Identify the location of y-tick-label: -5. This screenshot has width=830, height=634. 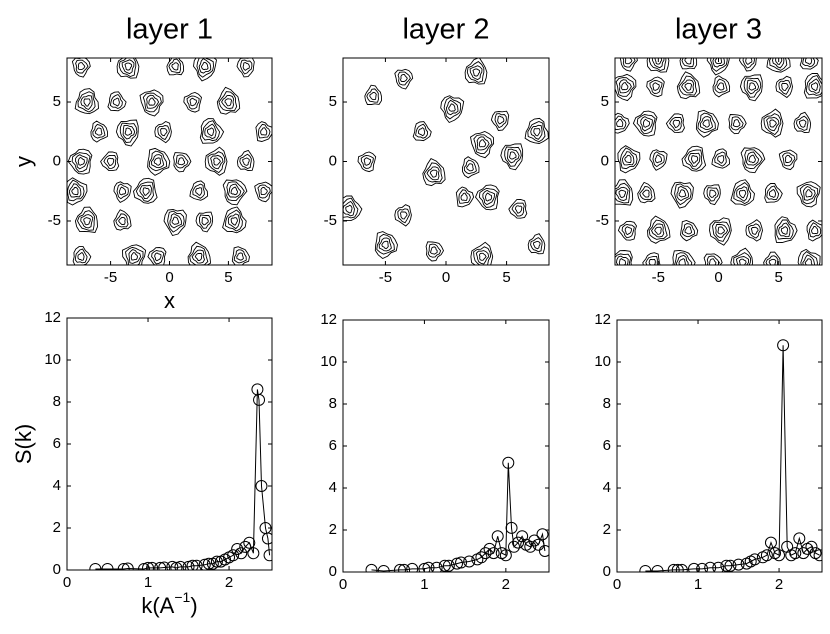
(330, 220).